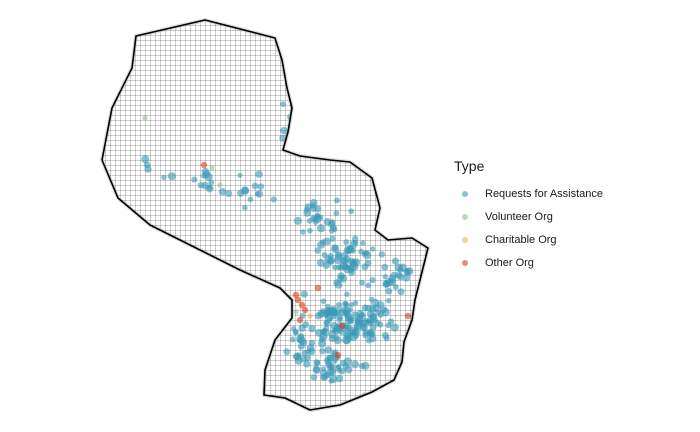 The width and height of the screenshot is (700, 432). I want to click on legend-label: Requests for Assistance, so click(544, 193).